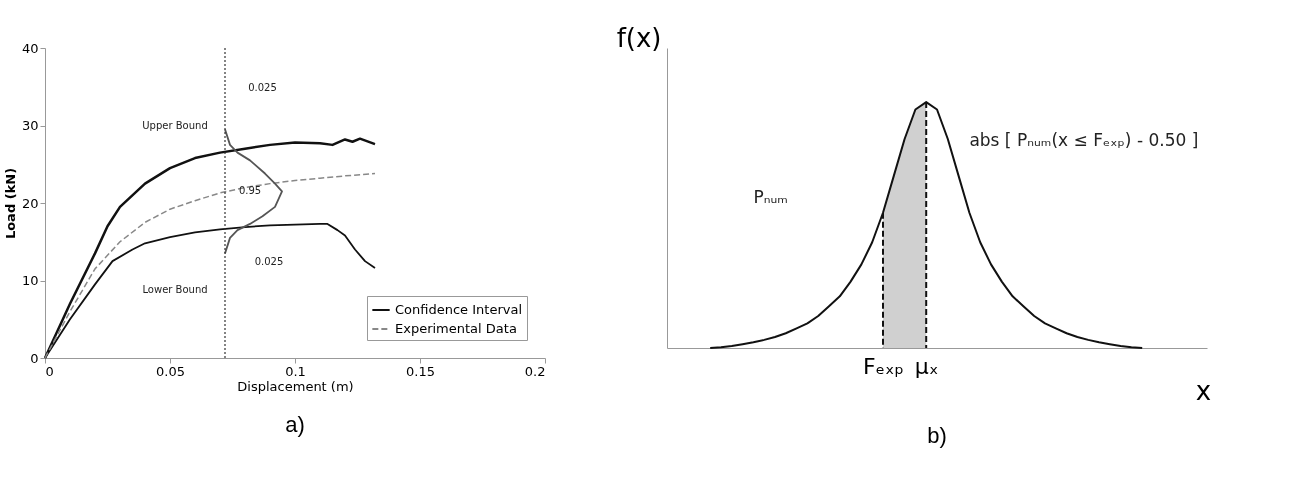 The width and height of the screenshot is (1299, 481). I want to click on legend-label: Confidence Interval, so click(459, 309).